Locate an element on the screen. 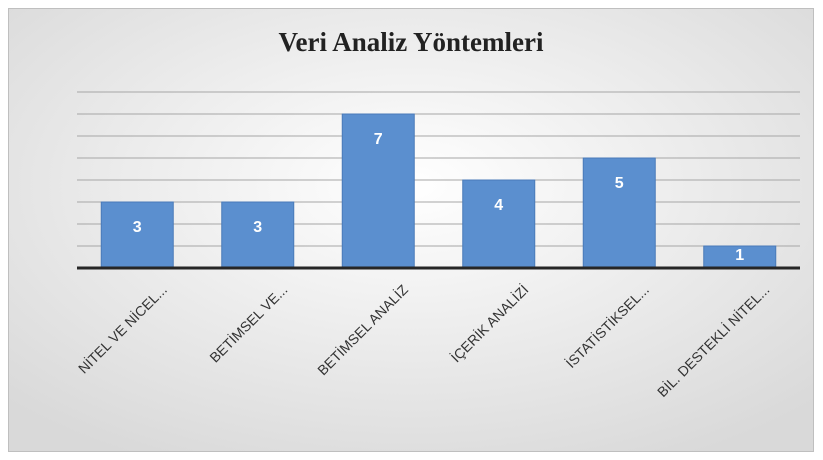  value-label: 5 is located at coordinates (619, 183).